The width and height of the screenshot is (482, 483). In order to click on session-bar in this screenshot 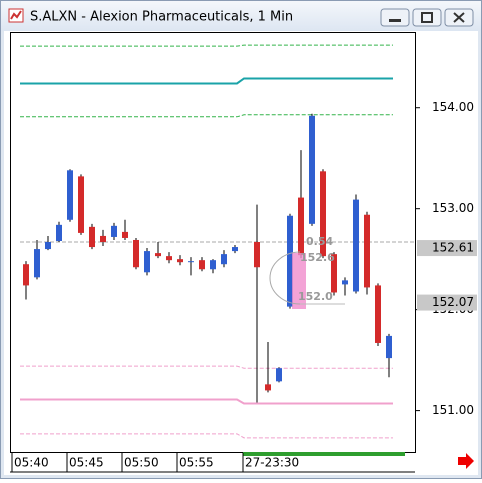, I will do `click(324, 454)`.